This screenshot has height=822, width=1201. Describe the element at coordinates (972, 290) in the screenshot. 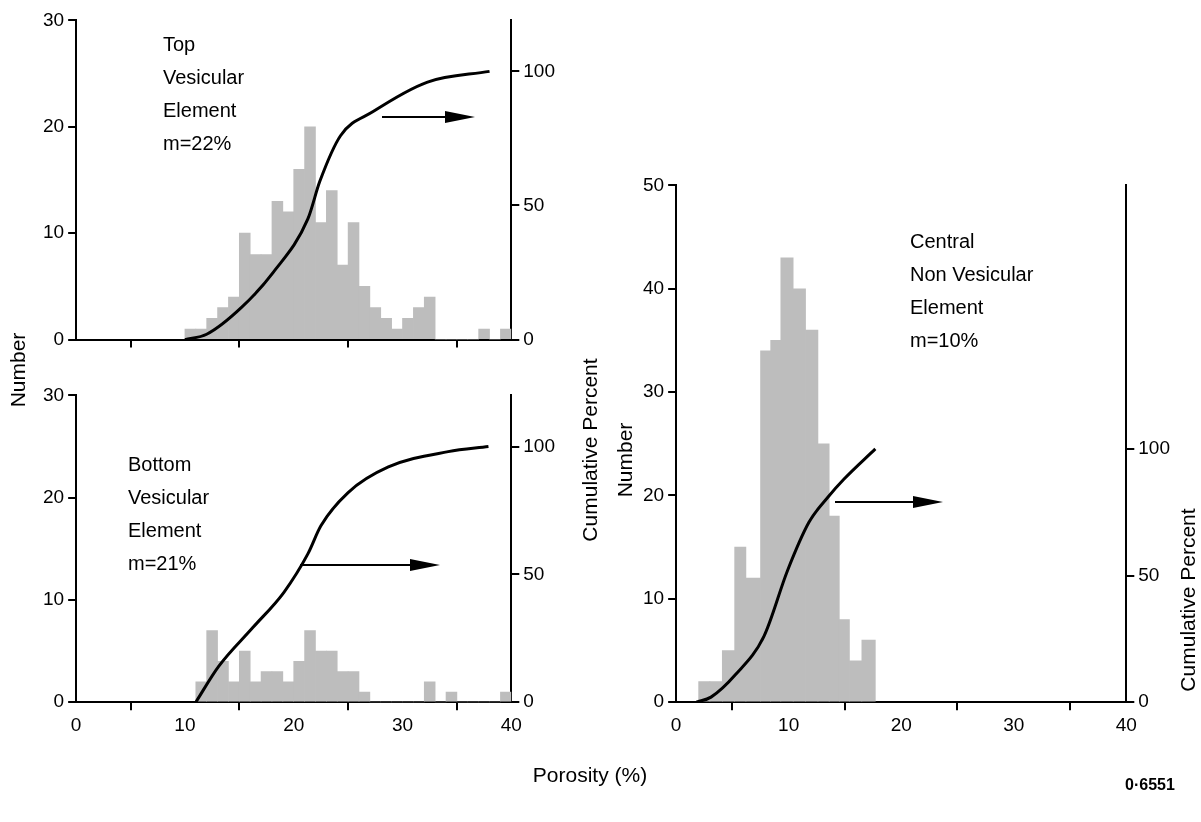

I see `annotation: Central Non Vesicular Element m=10%` at that location.